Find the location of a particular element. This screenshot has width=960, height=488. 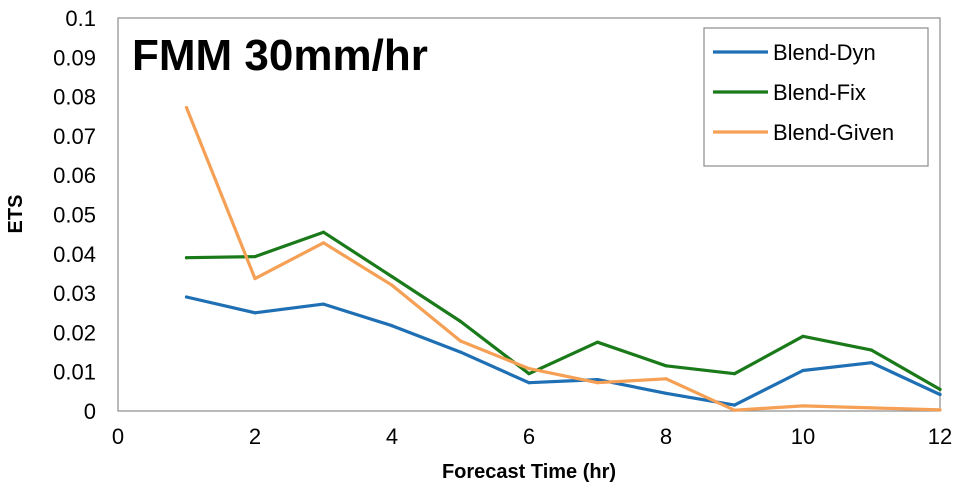

y-tick-label: 0.01 is located at coordinates (74, 372).